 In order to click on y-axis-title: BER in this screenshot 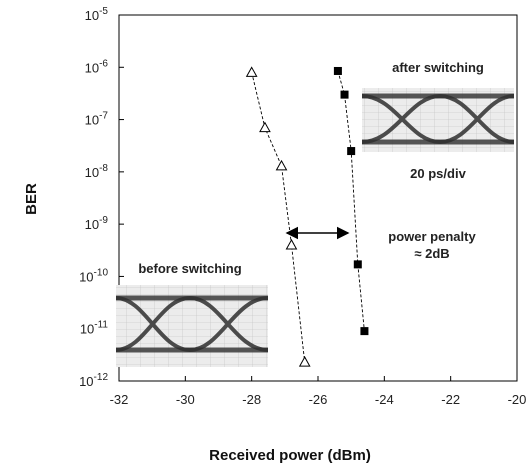, I will do `click(31, 199)`.